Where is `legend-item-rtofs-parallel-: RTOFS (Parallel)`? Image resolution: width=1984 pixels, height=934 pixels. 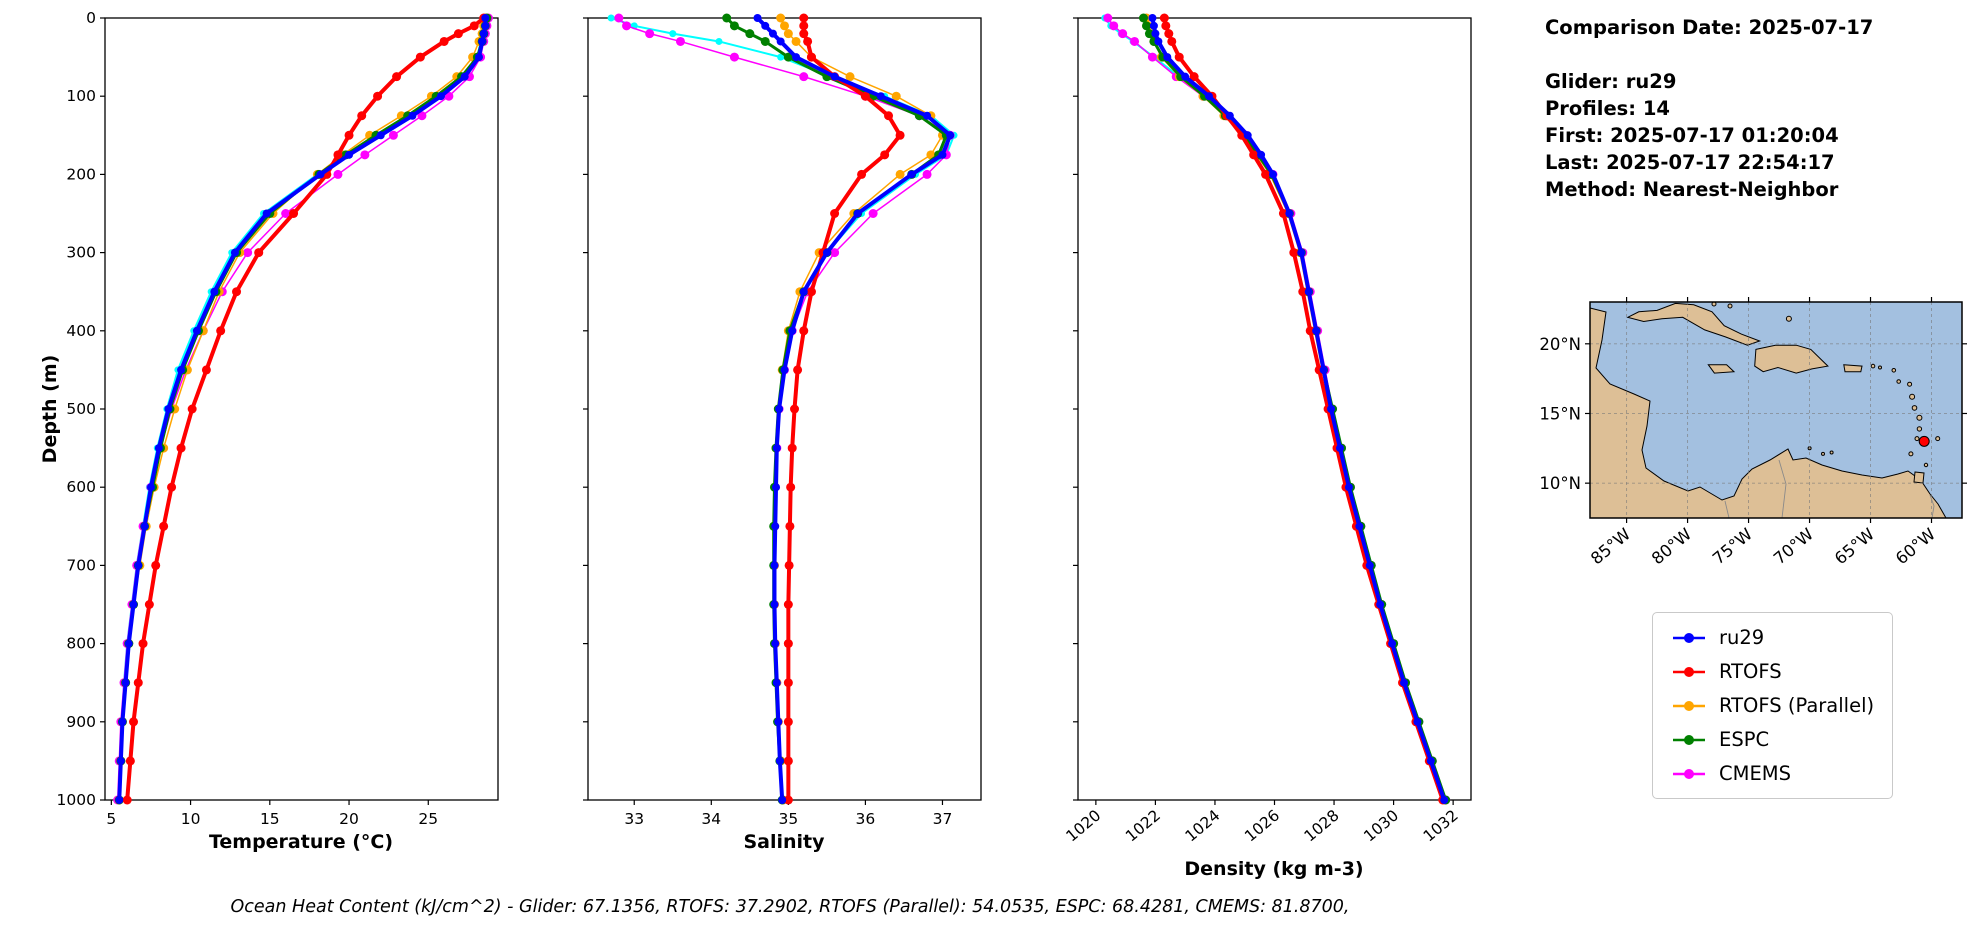 legend-item-rtofs-parallel-: RTOFS (Parallel) is located at coordinates (1772, 705).